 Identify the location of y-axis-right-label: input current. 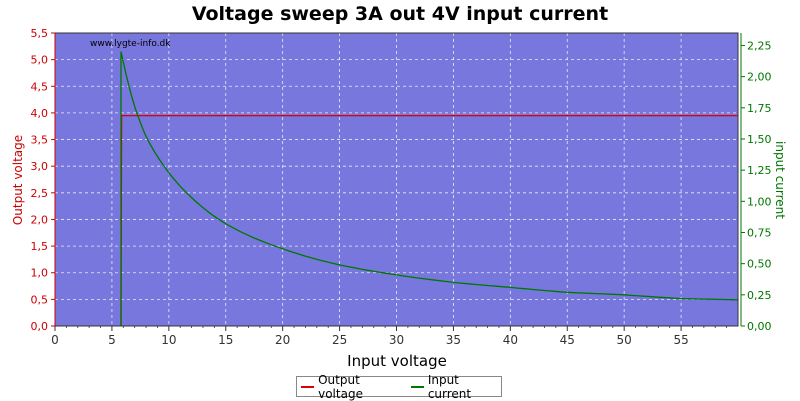
(780, 180).